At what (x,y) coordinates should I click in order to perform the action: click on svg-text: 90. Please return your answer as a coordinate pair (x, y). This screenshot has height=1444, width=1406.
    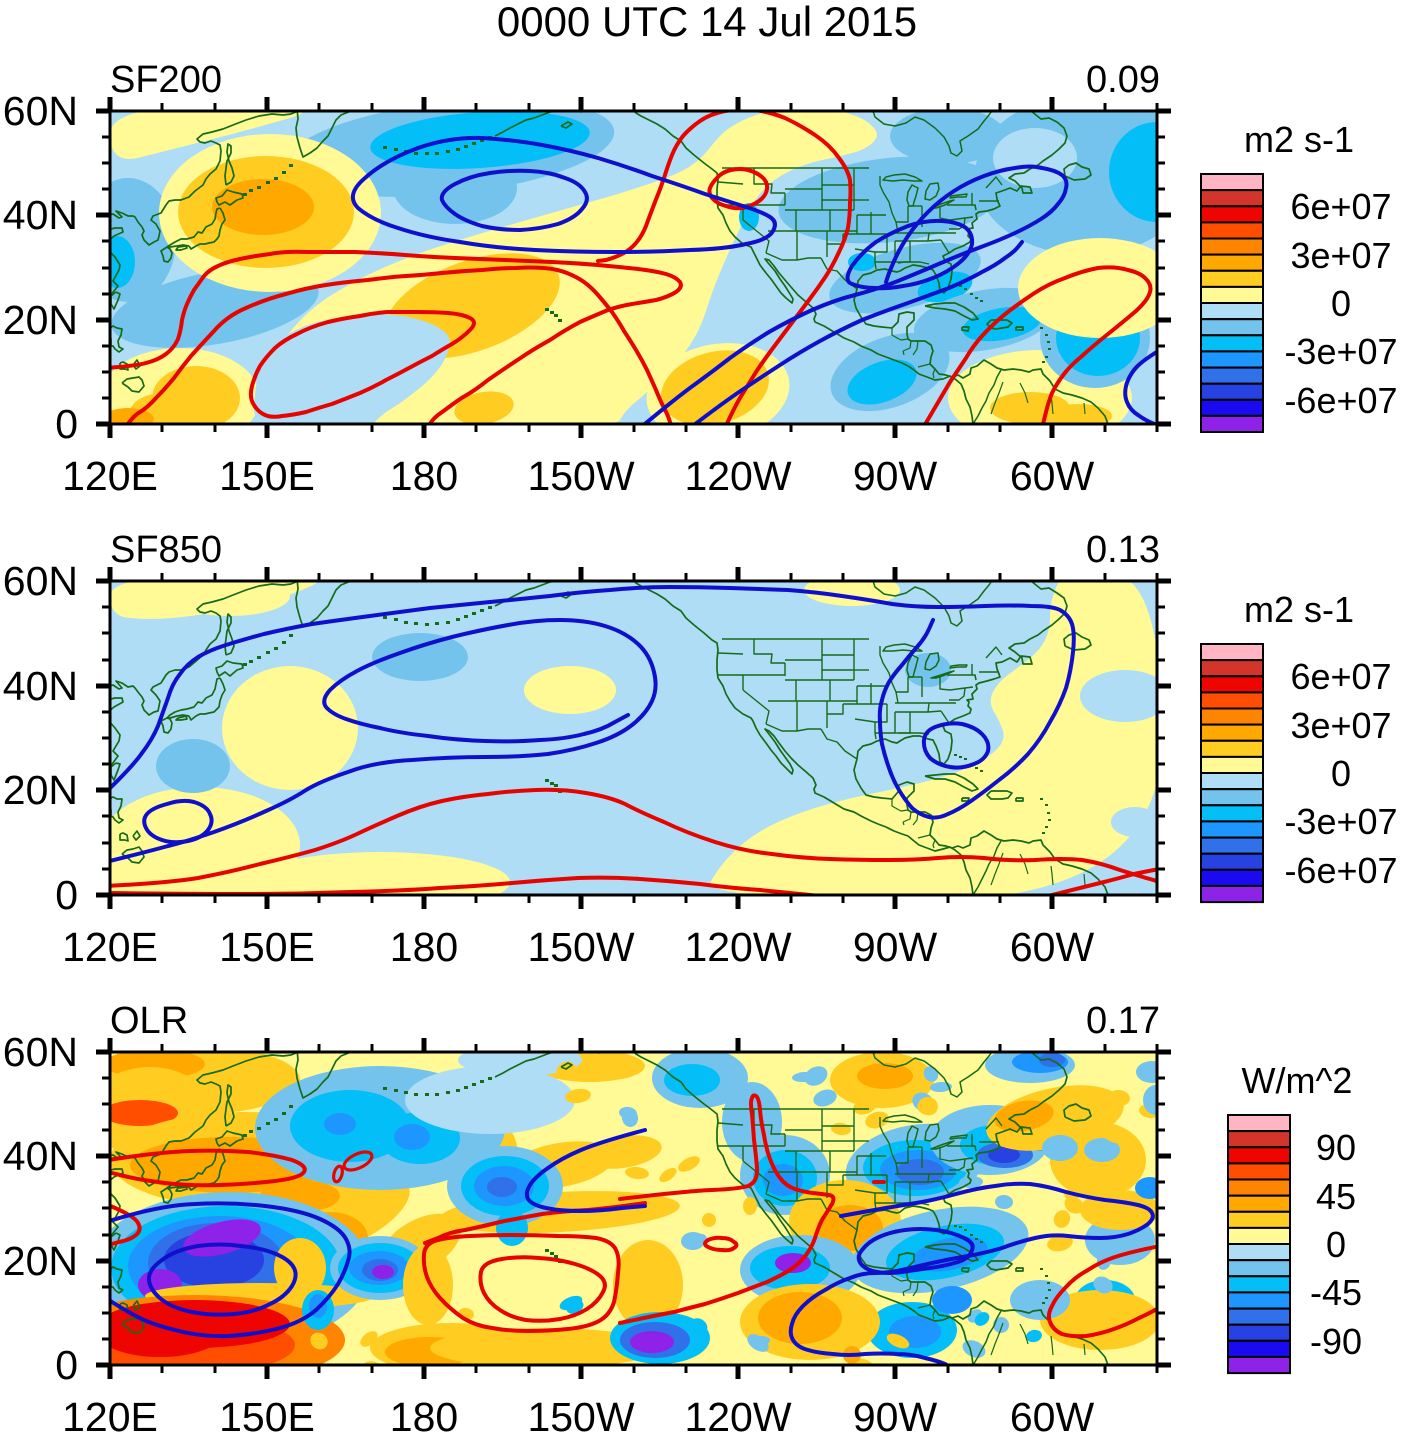
    Looking at the image, I should click on (1336, 1147).